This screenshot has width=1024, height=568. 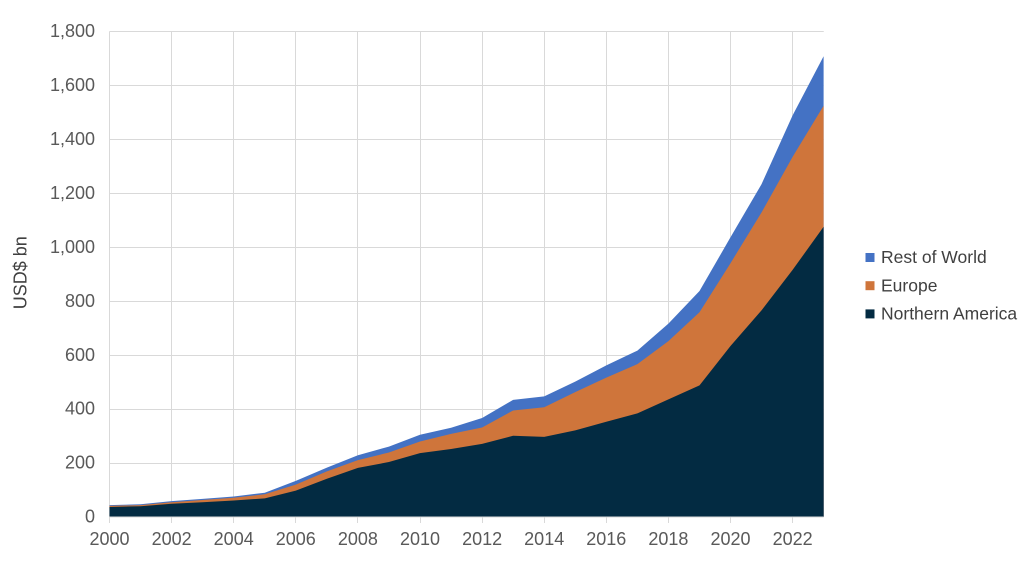 What do you see at coordinates (296, 539) in the screenshot?
I see `svg-text: 2006` at bounding box center [296, 539].